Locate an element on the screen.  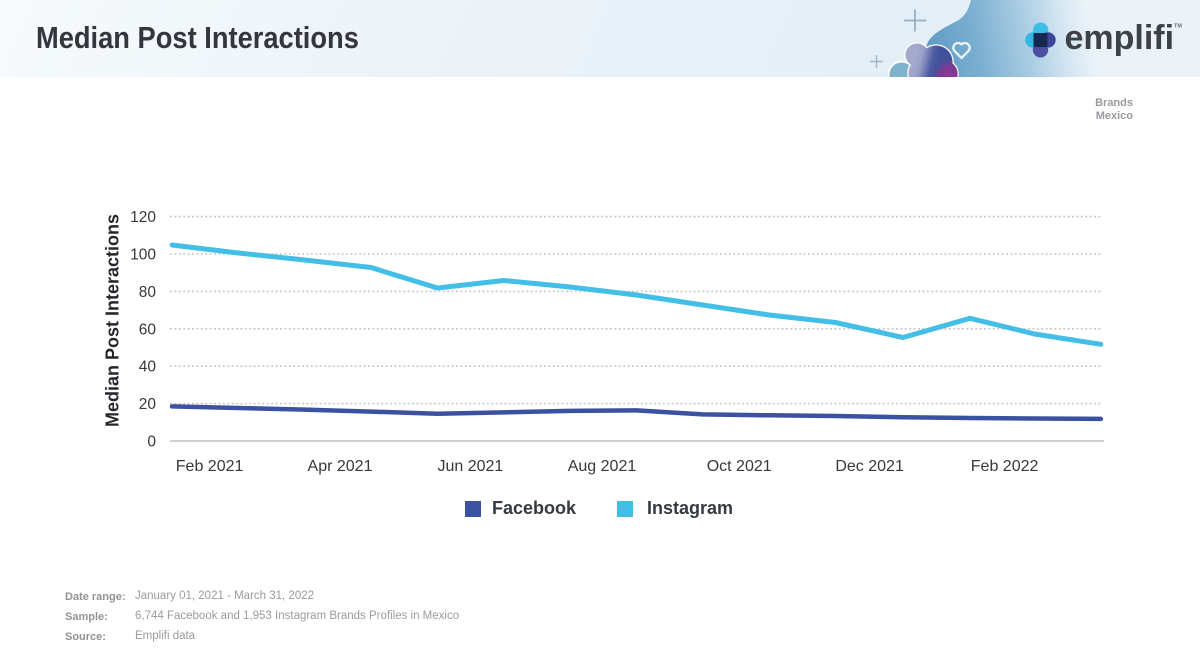
svg-text: Aug 2021 is located at coordinates (602, 466).